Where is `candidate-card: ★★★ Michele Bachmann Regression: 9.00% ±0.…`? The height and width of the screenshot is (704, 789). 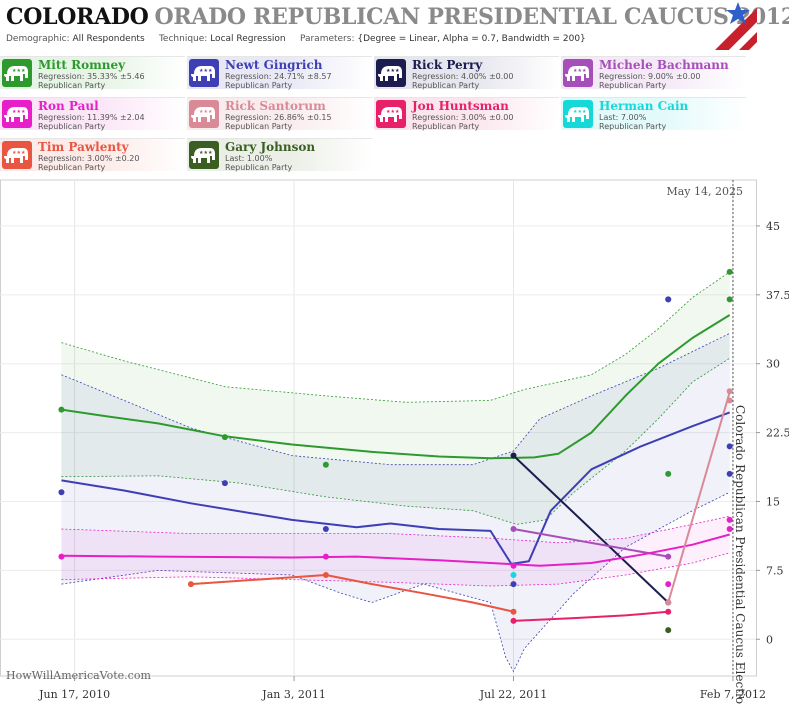 candidate-card: ★★★ Michele Bachmann Regression: 9.00% ±0.… is located at coordinates (653, 73).